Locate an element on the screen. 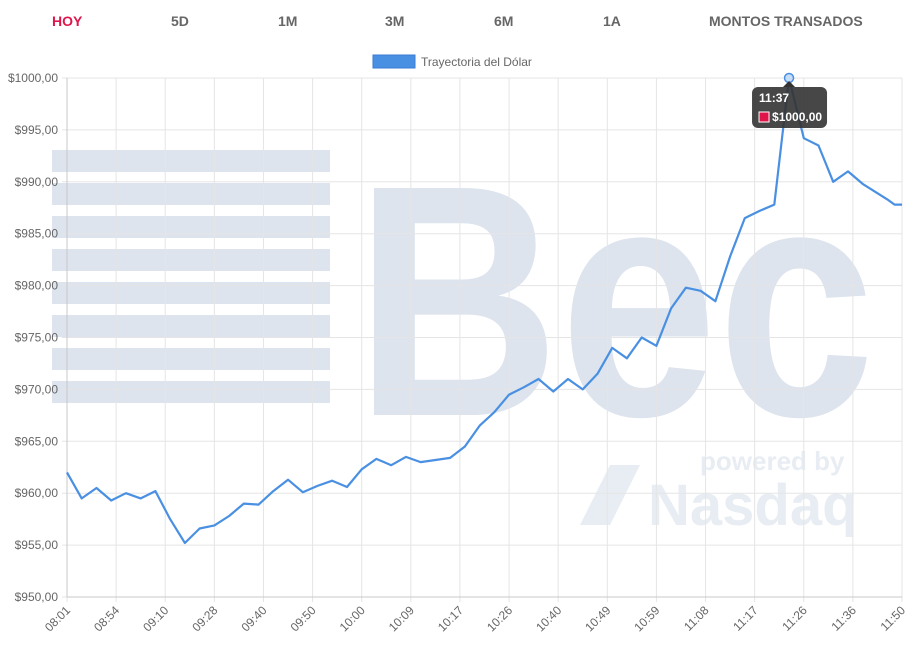 This screenshot has height=666, width=917. x-tick-label: 11:17 is located at coordinates (745, 618).